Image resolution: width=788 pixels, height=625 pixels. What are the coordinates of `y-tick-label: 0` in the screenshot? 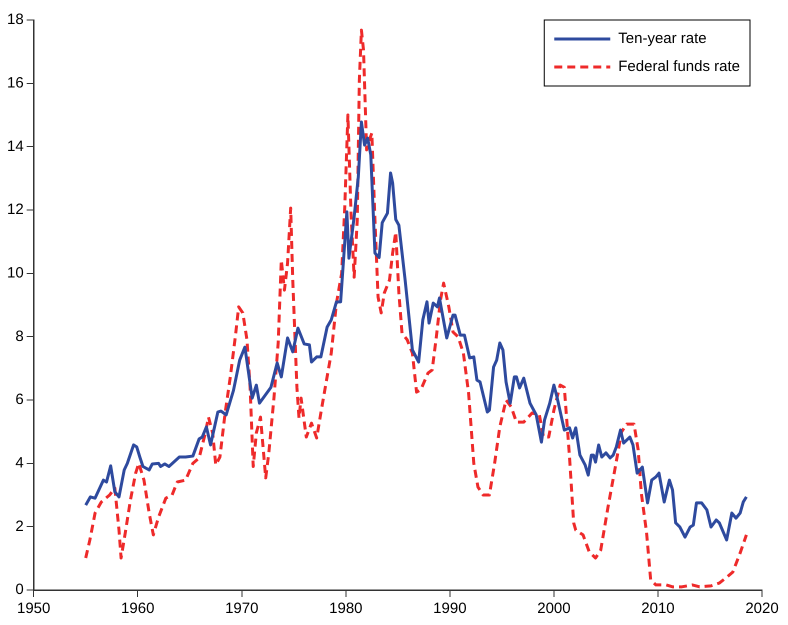 It's located at (19, 589).